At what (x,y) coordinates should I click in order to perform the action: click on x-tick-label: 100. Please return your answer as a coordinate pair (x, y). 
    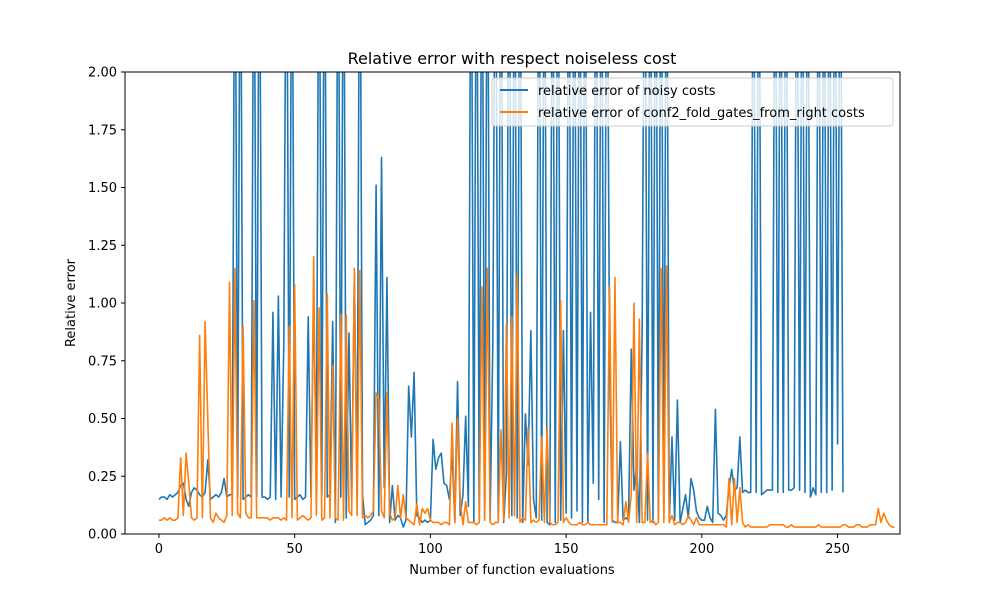
    Looking at the image, I should click on (430, 549).